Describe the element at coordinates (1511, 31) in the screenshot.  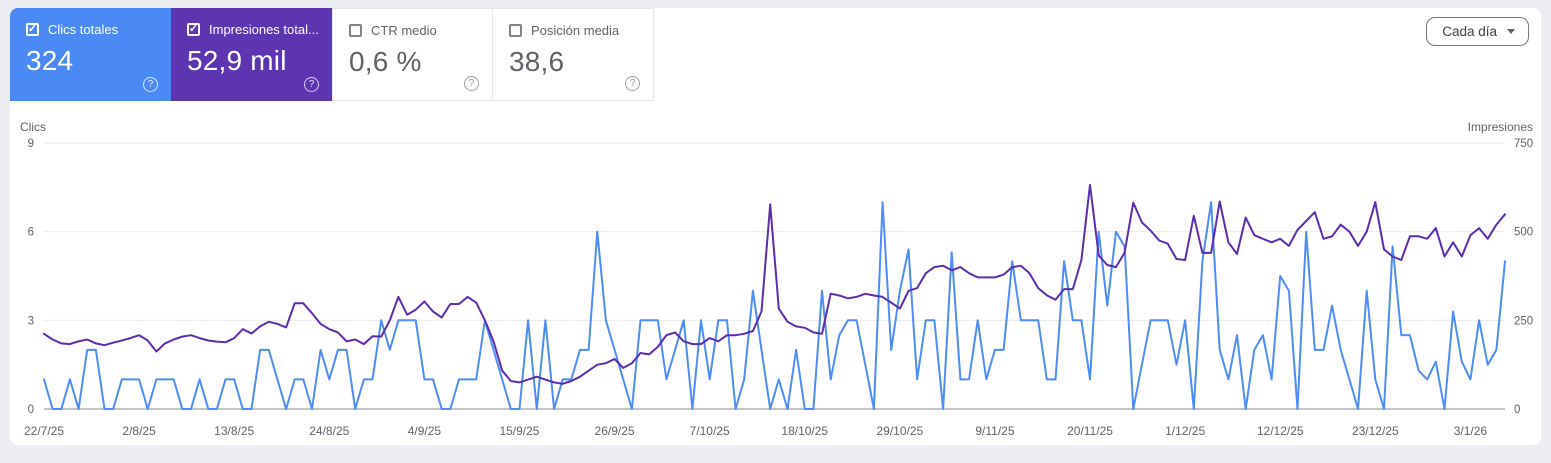
I see `chevron-down-icon` at that location.